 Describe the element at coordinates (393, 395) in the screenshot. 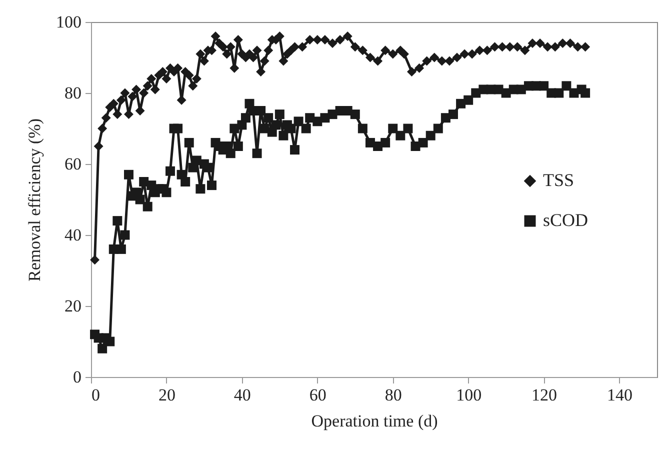

I see `x-tick-label: 80` at that location.